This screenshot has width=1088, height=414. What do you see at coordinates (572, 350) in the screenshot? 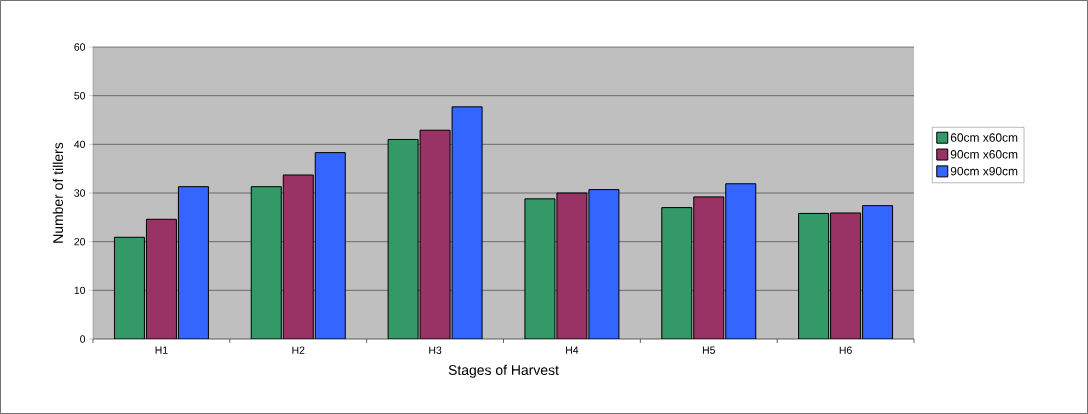
I see `x-tick-label: H4` at bounding box center [572, 350].